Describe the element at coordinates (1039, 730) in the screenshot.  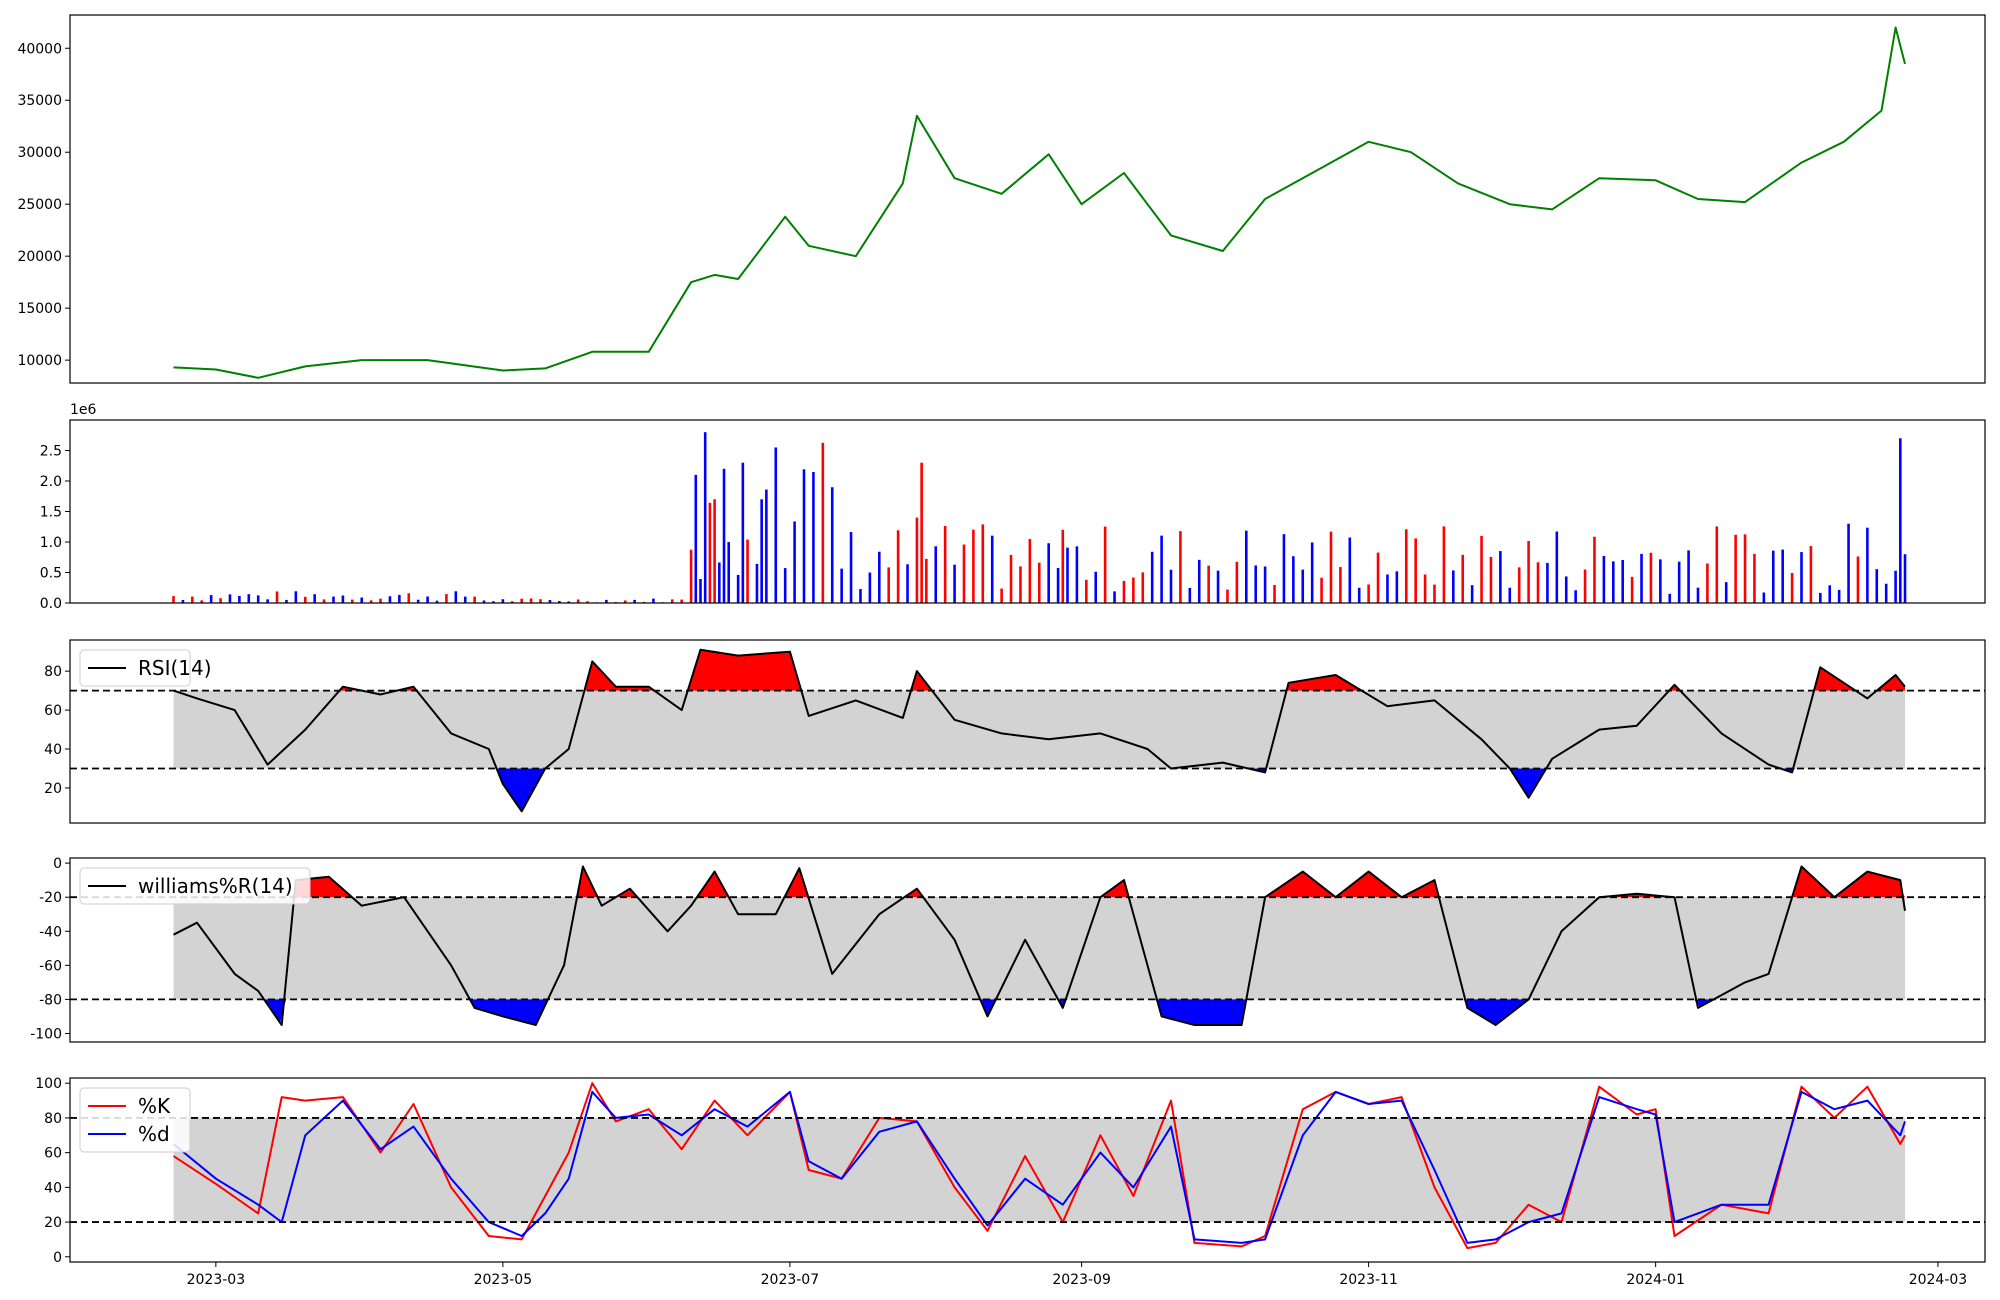
I see `rsi-plot-area` at that location.